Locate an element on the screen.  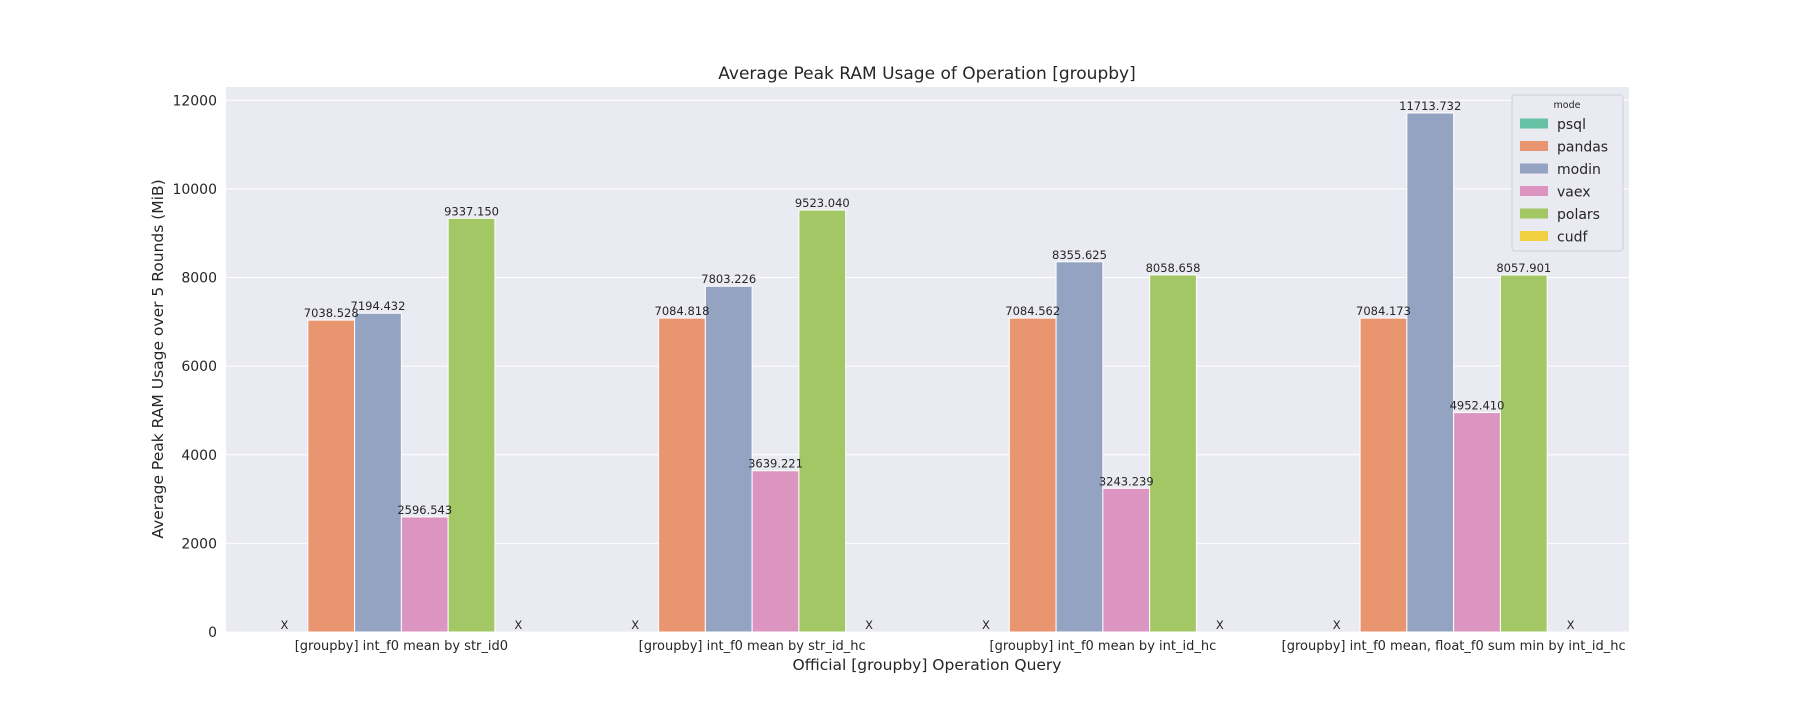
legend-items: psql pandas modin vaex polars cudf is located at coordinates (1564, 181).